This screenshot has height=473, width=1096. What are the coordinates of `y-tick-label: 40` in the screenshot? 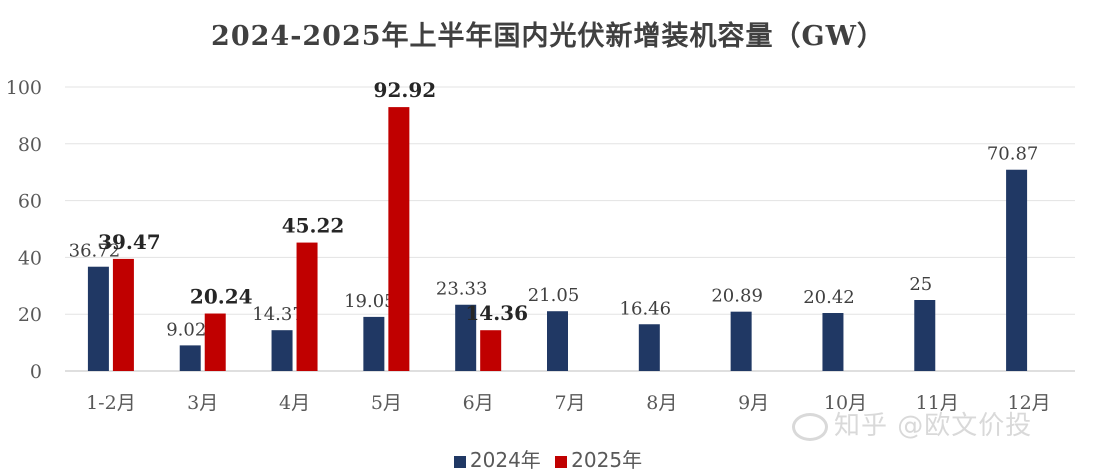 It's located at (30, 258).